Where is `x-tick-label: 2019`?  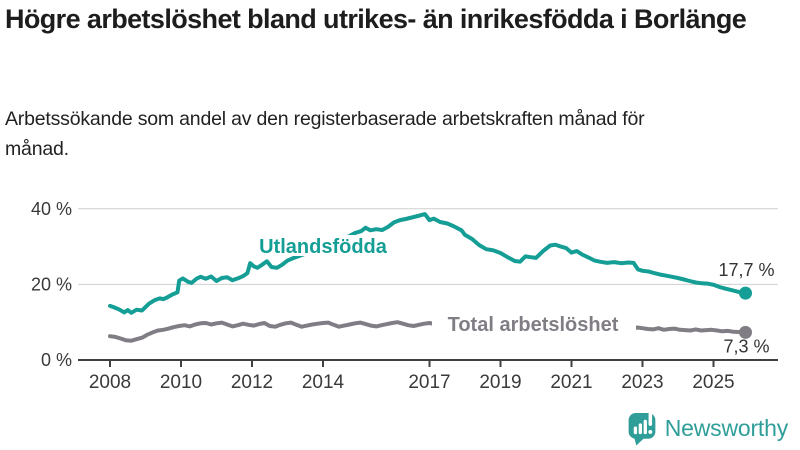 x-tick-label: 2019 is located at coordinates (500, 382).